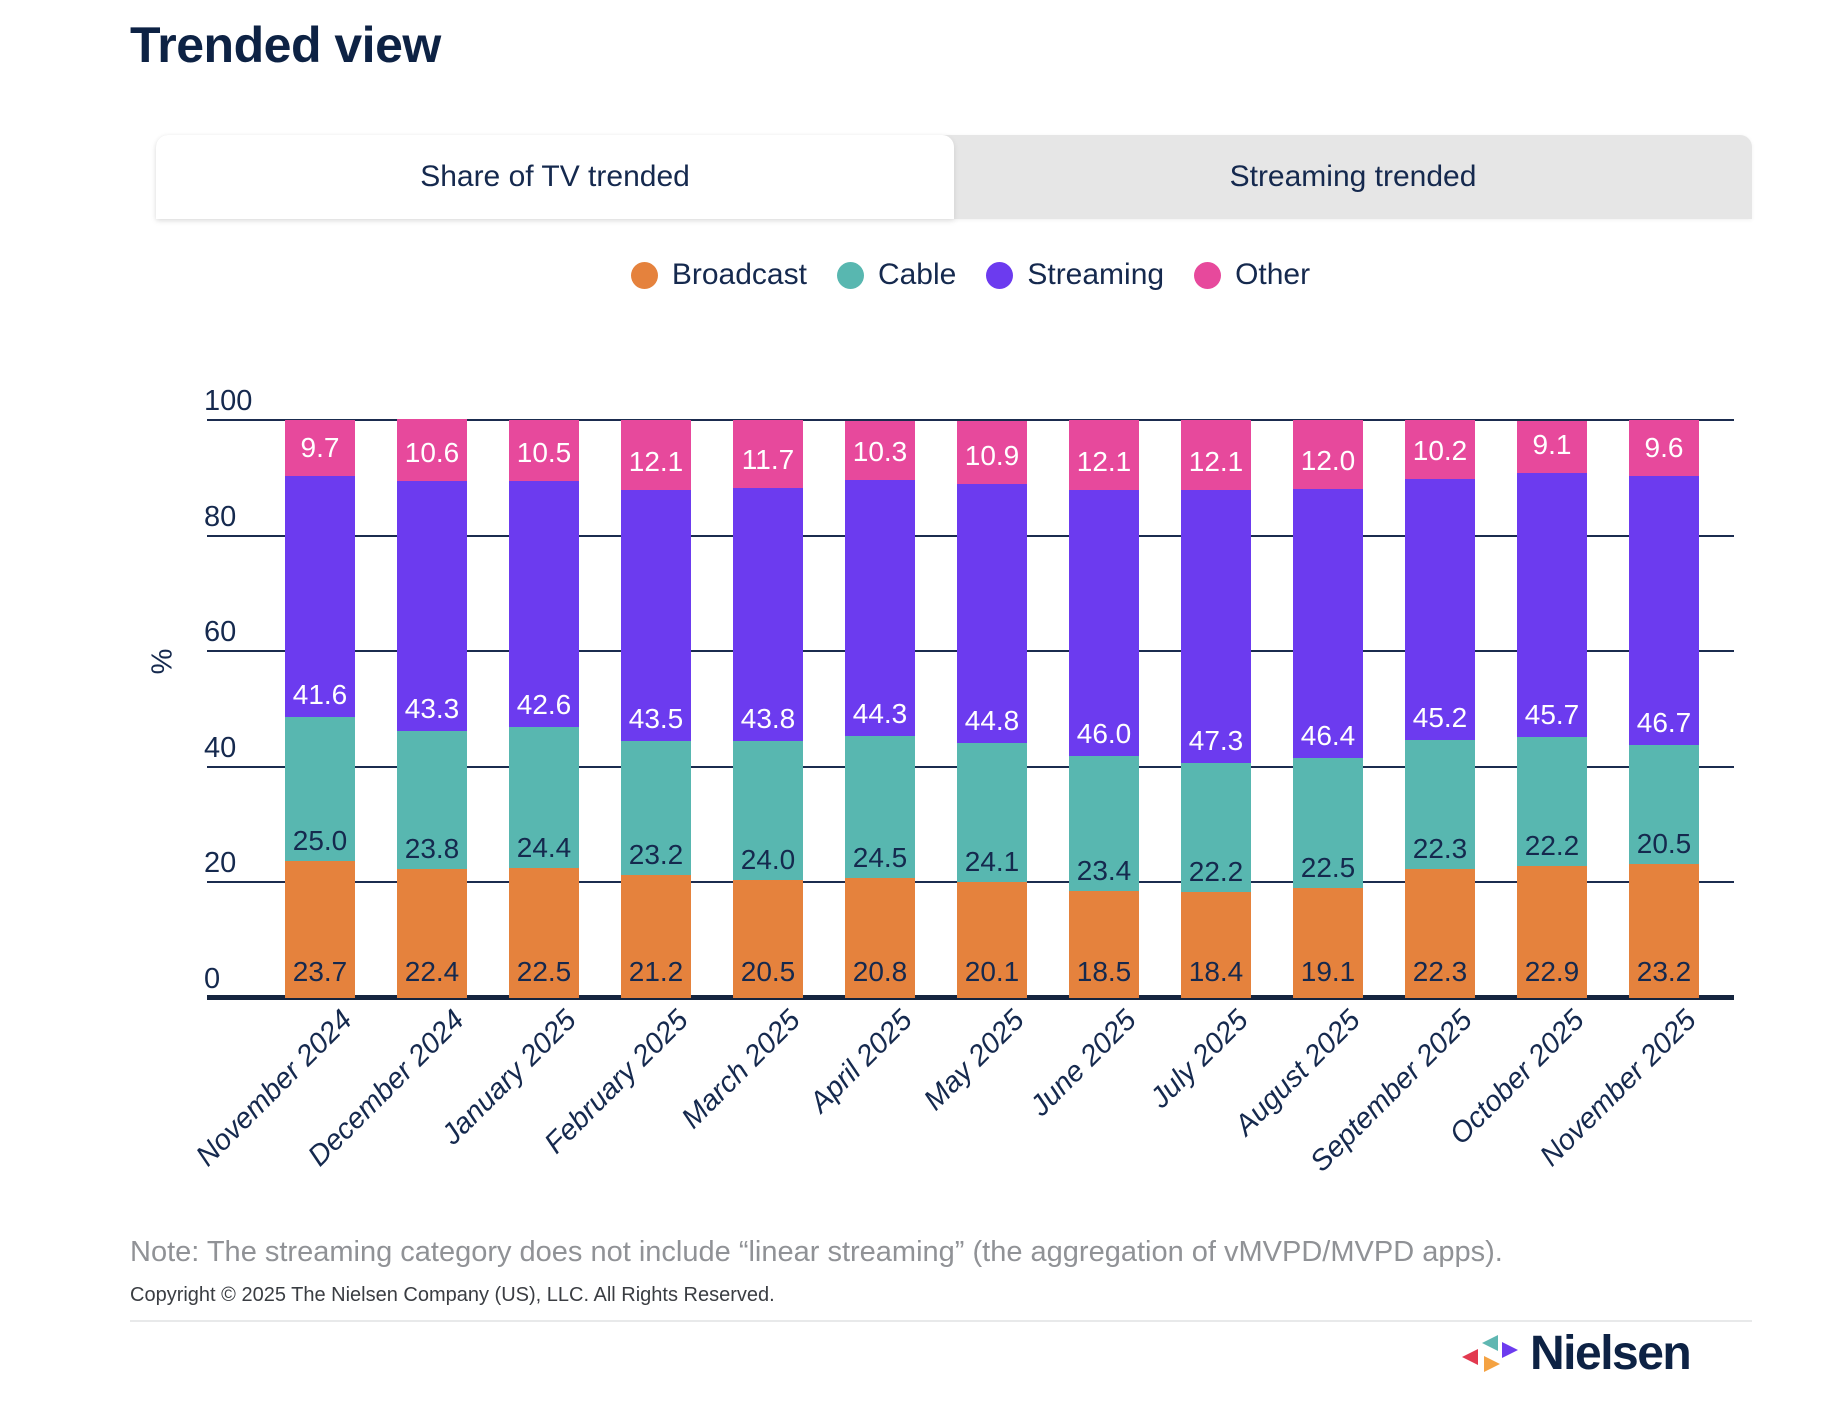  Describe the element at coordinates (1552, 445) in the screenshot. I see `bar-value-label: 9.1` at that location.